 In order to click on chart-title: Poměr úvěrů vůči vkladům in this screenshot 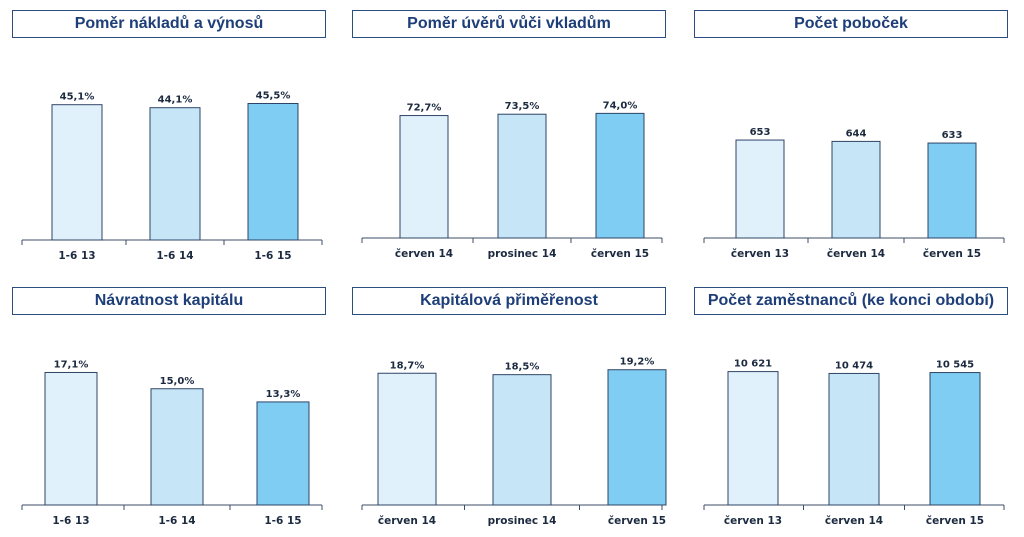, I will do `click(509, 24)`.